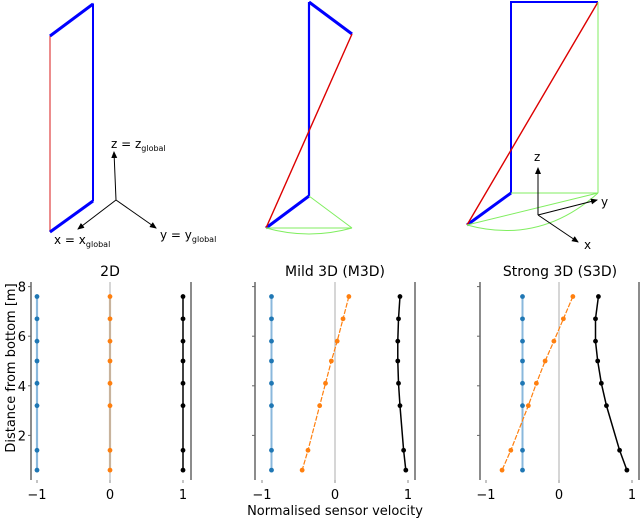 This screenshot has width=640, height=519. I want to click on series-orange, so click(537, 383).